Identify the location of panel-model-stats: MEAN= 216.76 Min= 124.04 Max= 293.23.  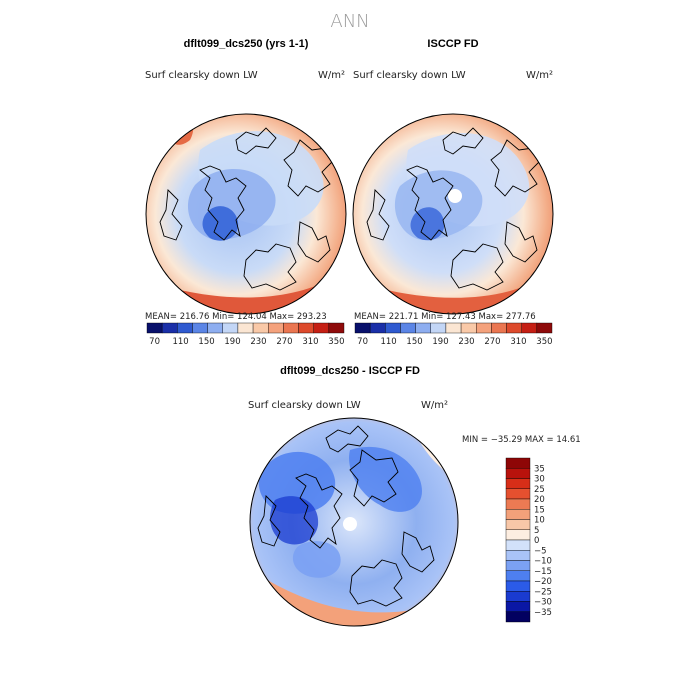
(236, 317).